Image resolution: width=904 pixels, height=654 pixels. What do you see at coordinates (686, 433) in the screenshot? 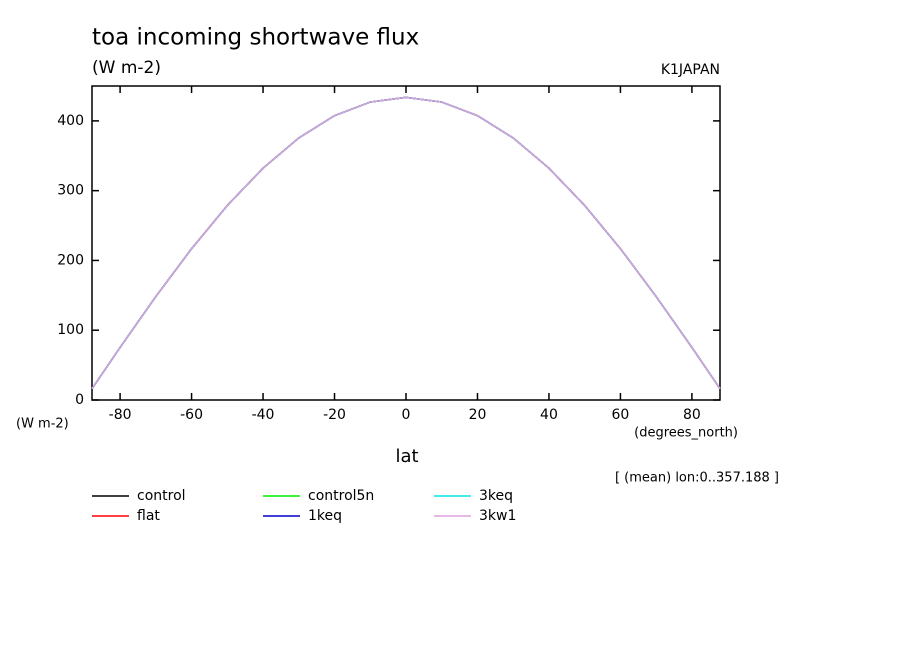
I see `x-unit: (degrees_north)` at bounding box center [686, 433].